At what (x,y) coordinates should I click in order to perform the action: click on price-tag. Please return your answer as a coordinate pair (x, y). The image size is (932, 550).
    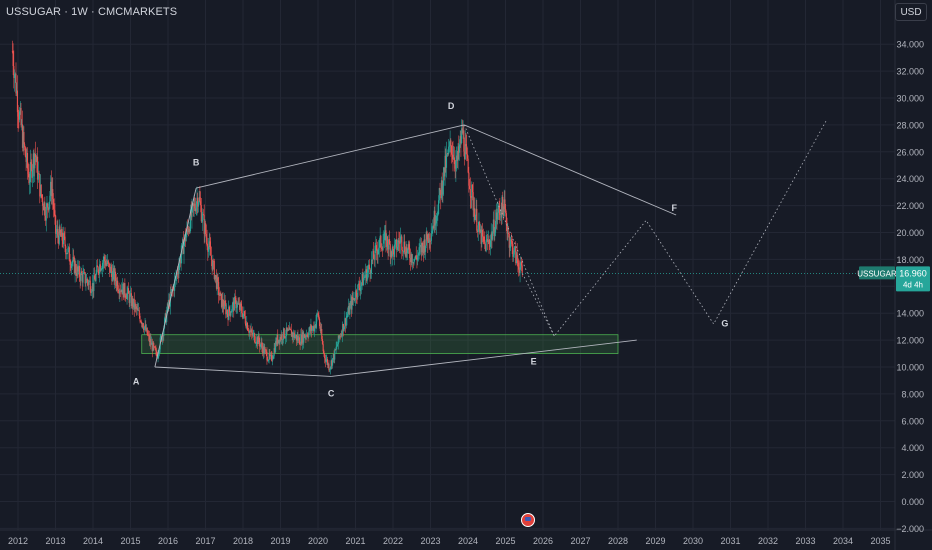
    Looking at the image, I should click on (913, 279).